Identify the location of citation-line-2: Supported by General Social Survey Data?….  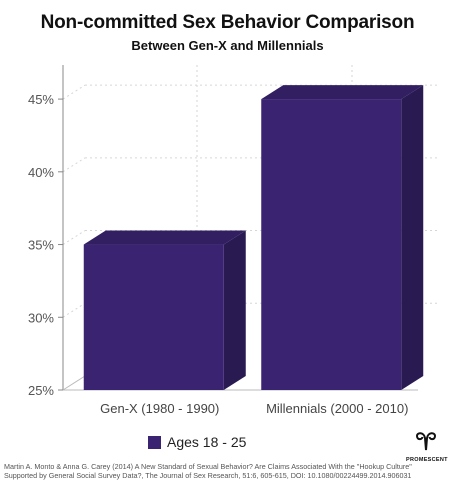
(208, 475).